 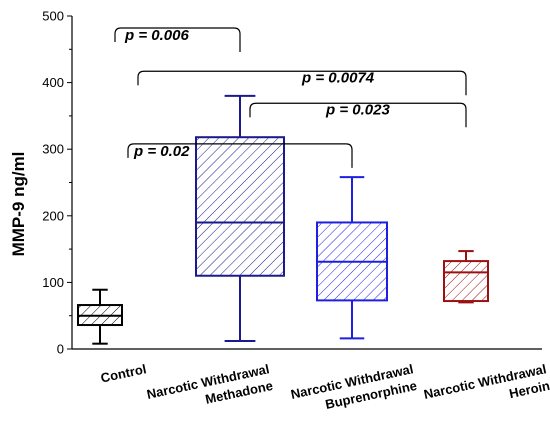 What do you see at coordinates (53, 82) in the screenshot?
I see `y-tick-label: 400` at bounding box center [53, 82].